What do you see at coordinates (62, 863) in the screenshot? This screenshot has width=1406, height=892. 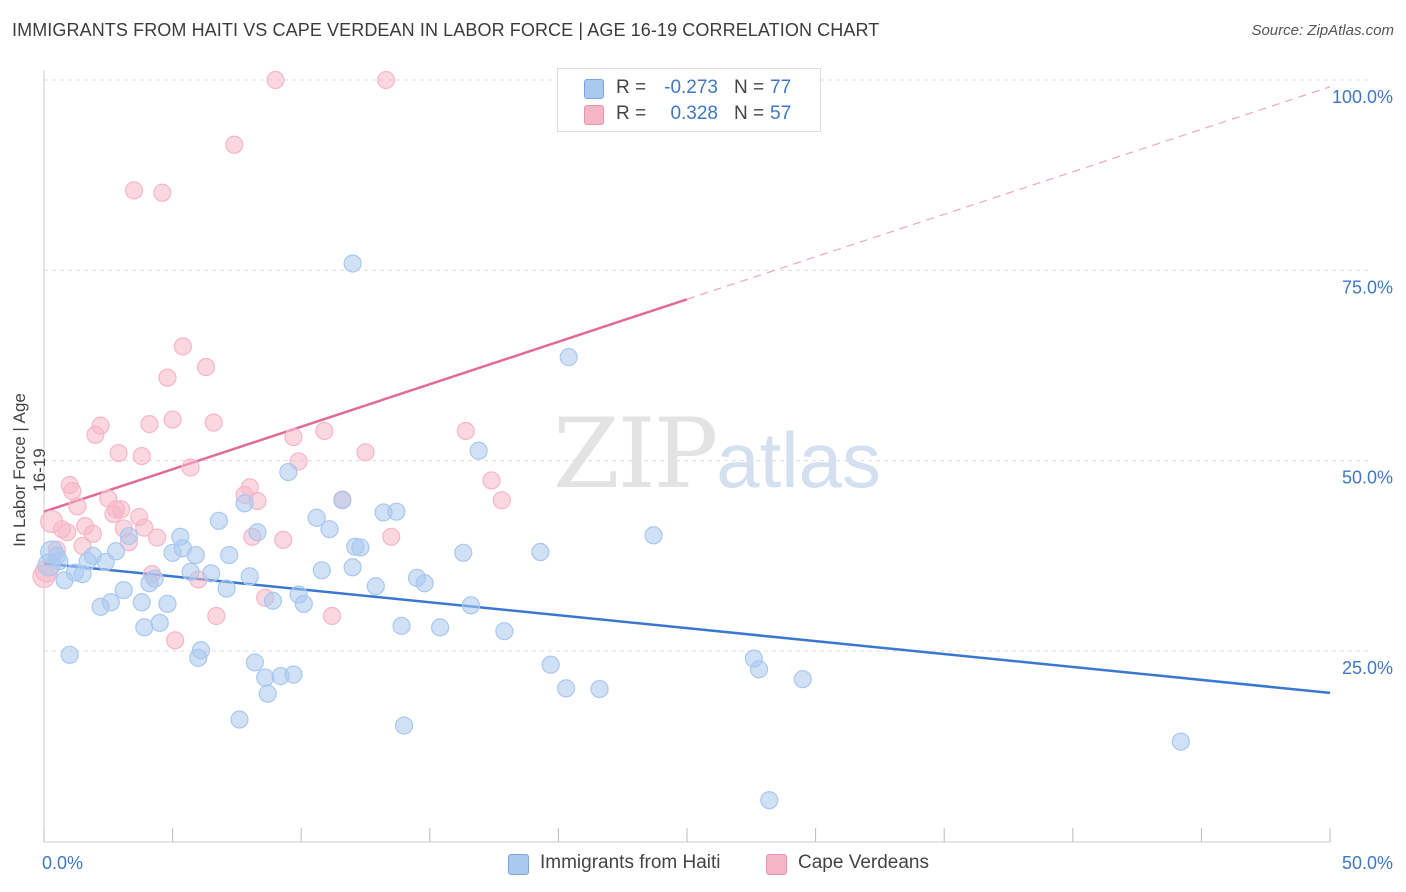 I see `x-tick-label: 0.0%` at bounding box center [62, 863].